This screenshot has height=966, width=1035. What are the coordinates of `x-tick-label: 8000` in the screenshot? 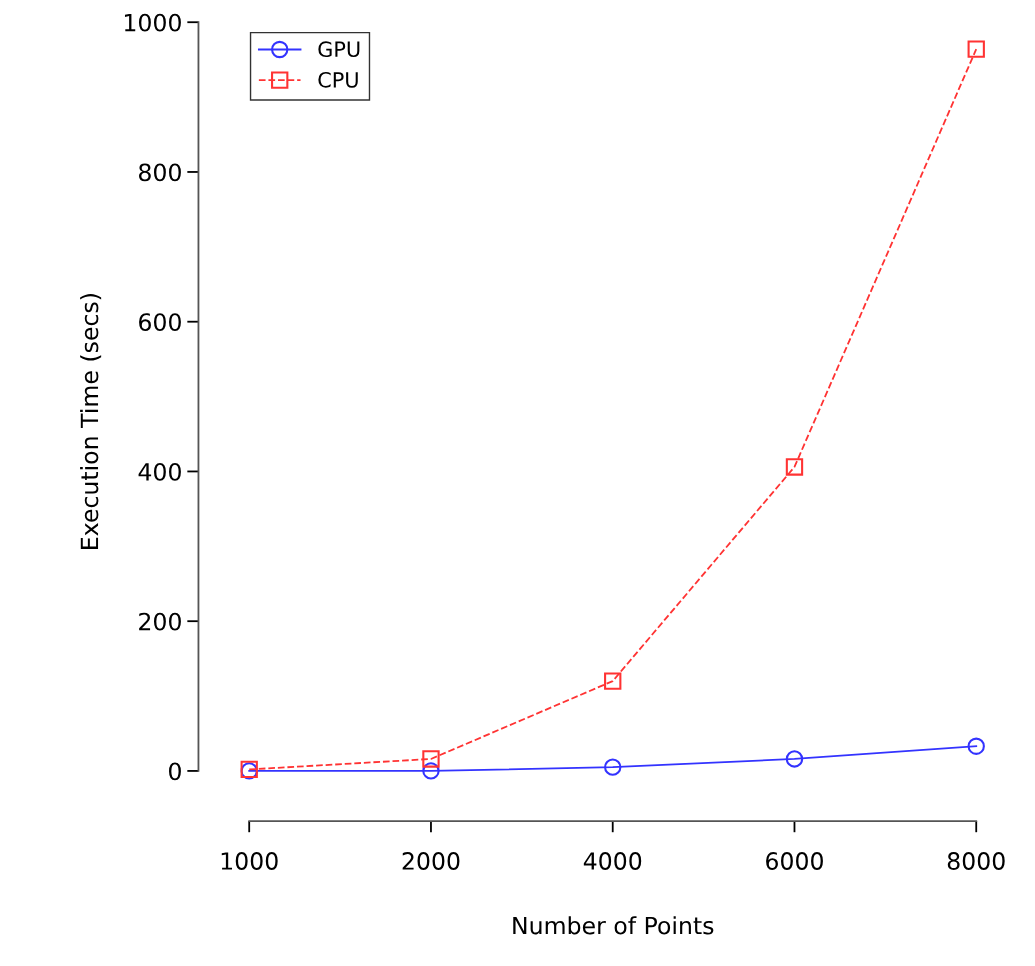 It's located at (976, 861).